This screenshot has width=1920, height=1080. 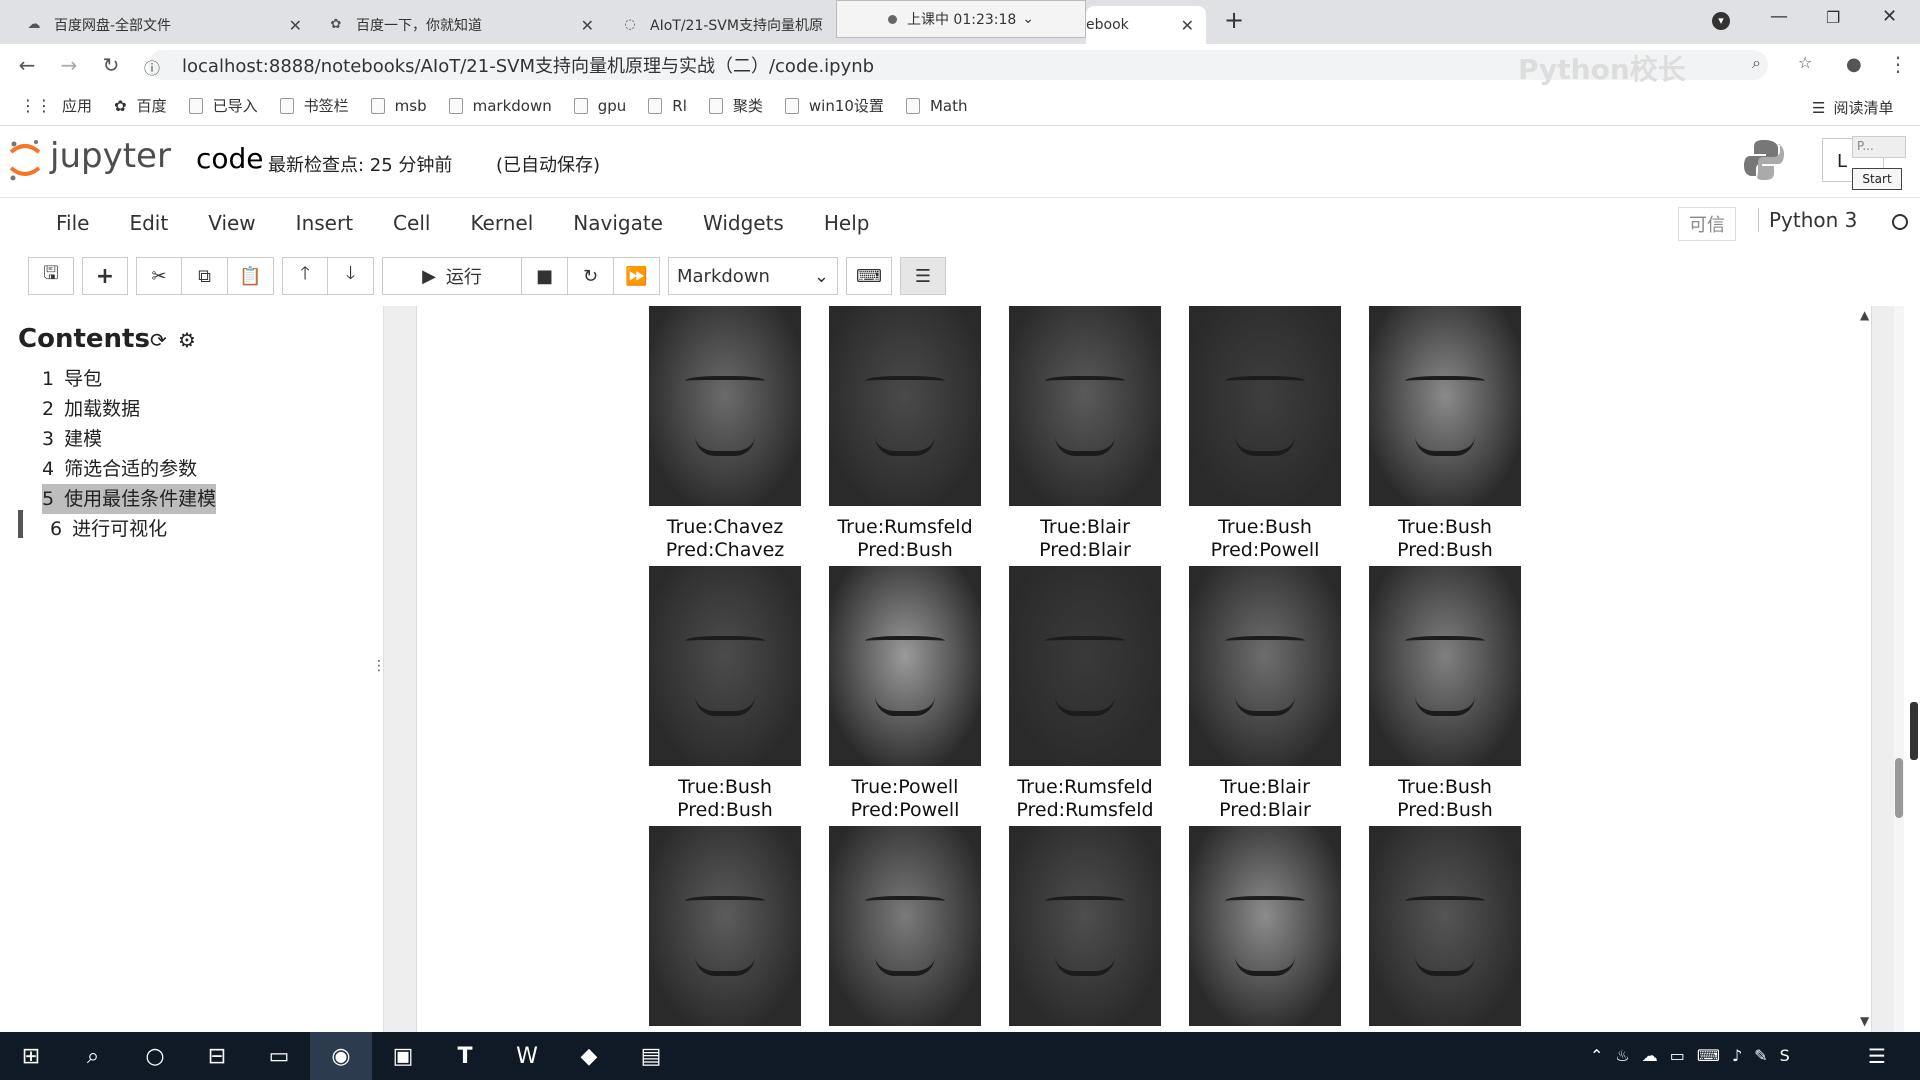 I want to click on typora-icon: T, so click(x=465, y=1056).